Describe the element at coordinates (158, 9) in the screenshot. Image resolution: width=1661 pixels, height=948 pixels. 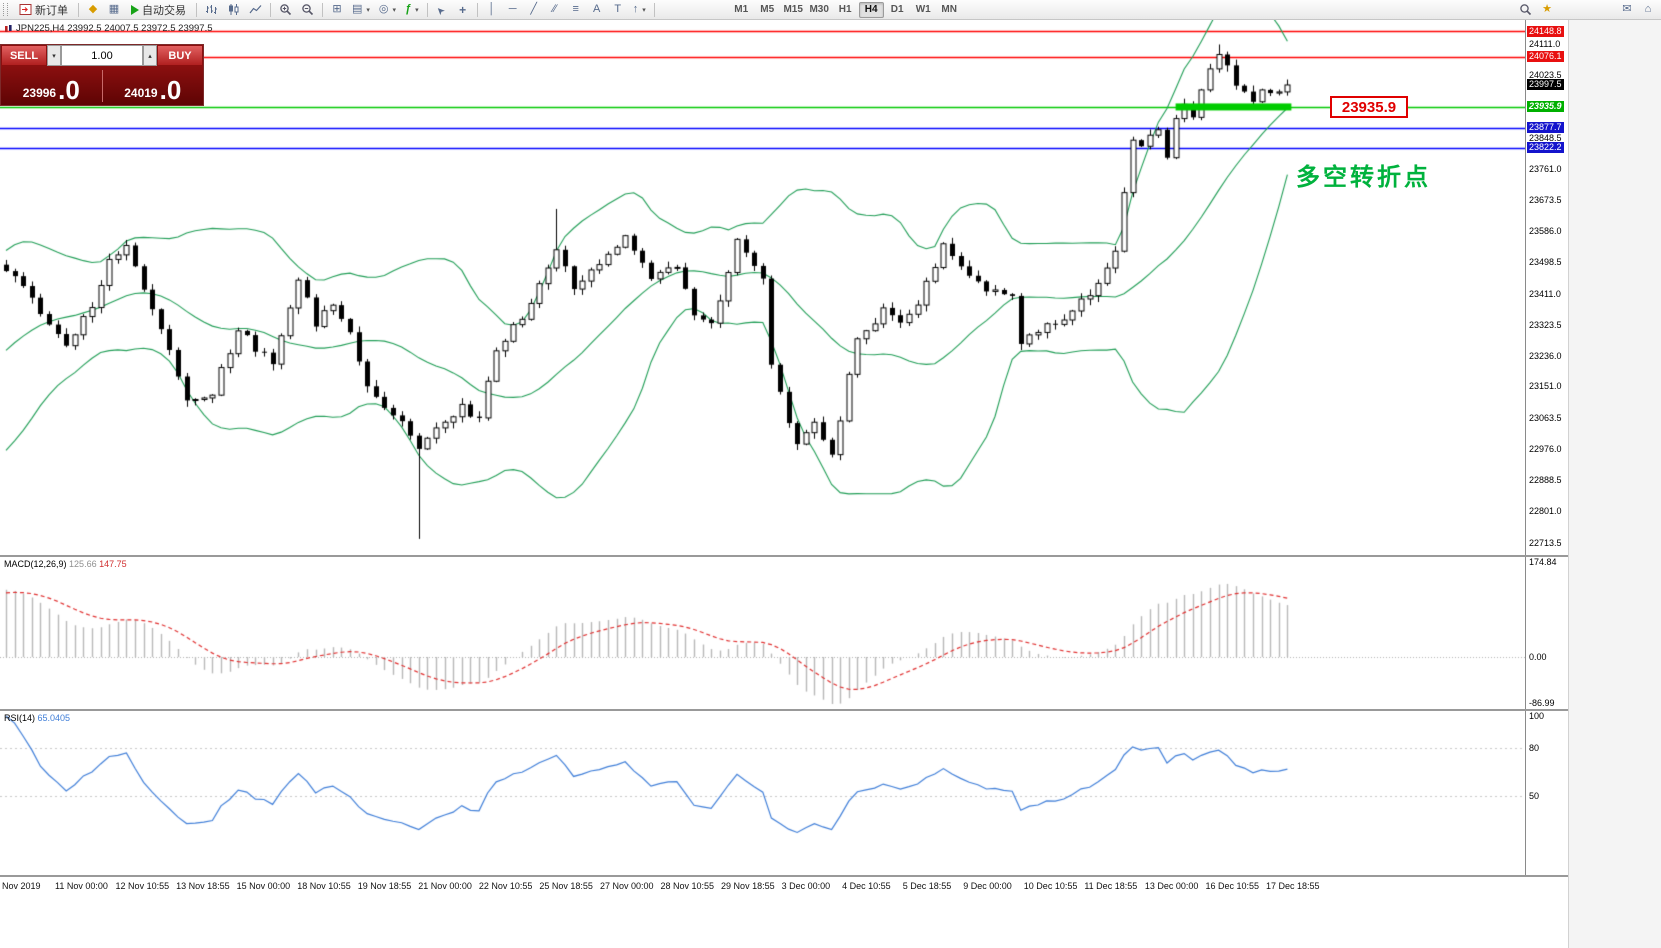
I see `autotrading-button: 自动交易` at that location.